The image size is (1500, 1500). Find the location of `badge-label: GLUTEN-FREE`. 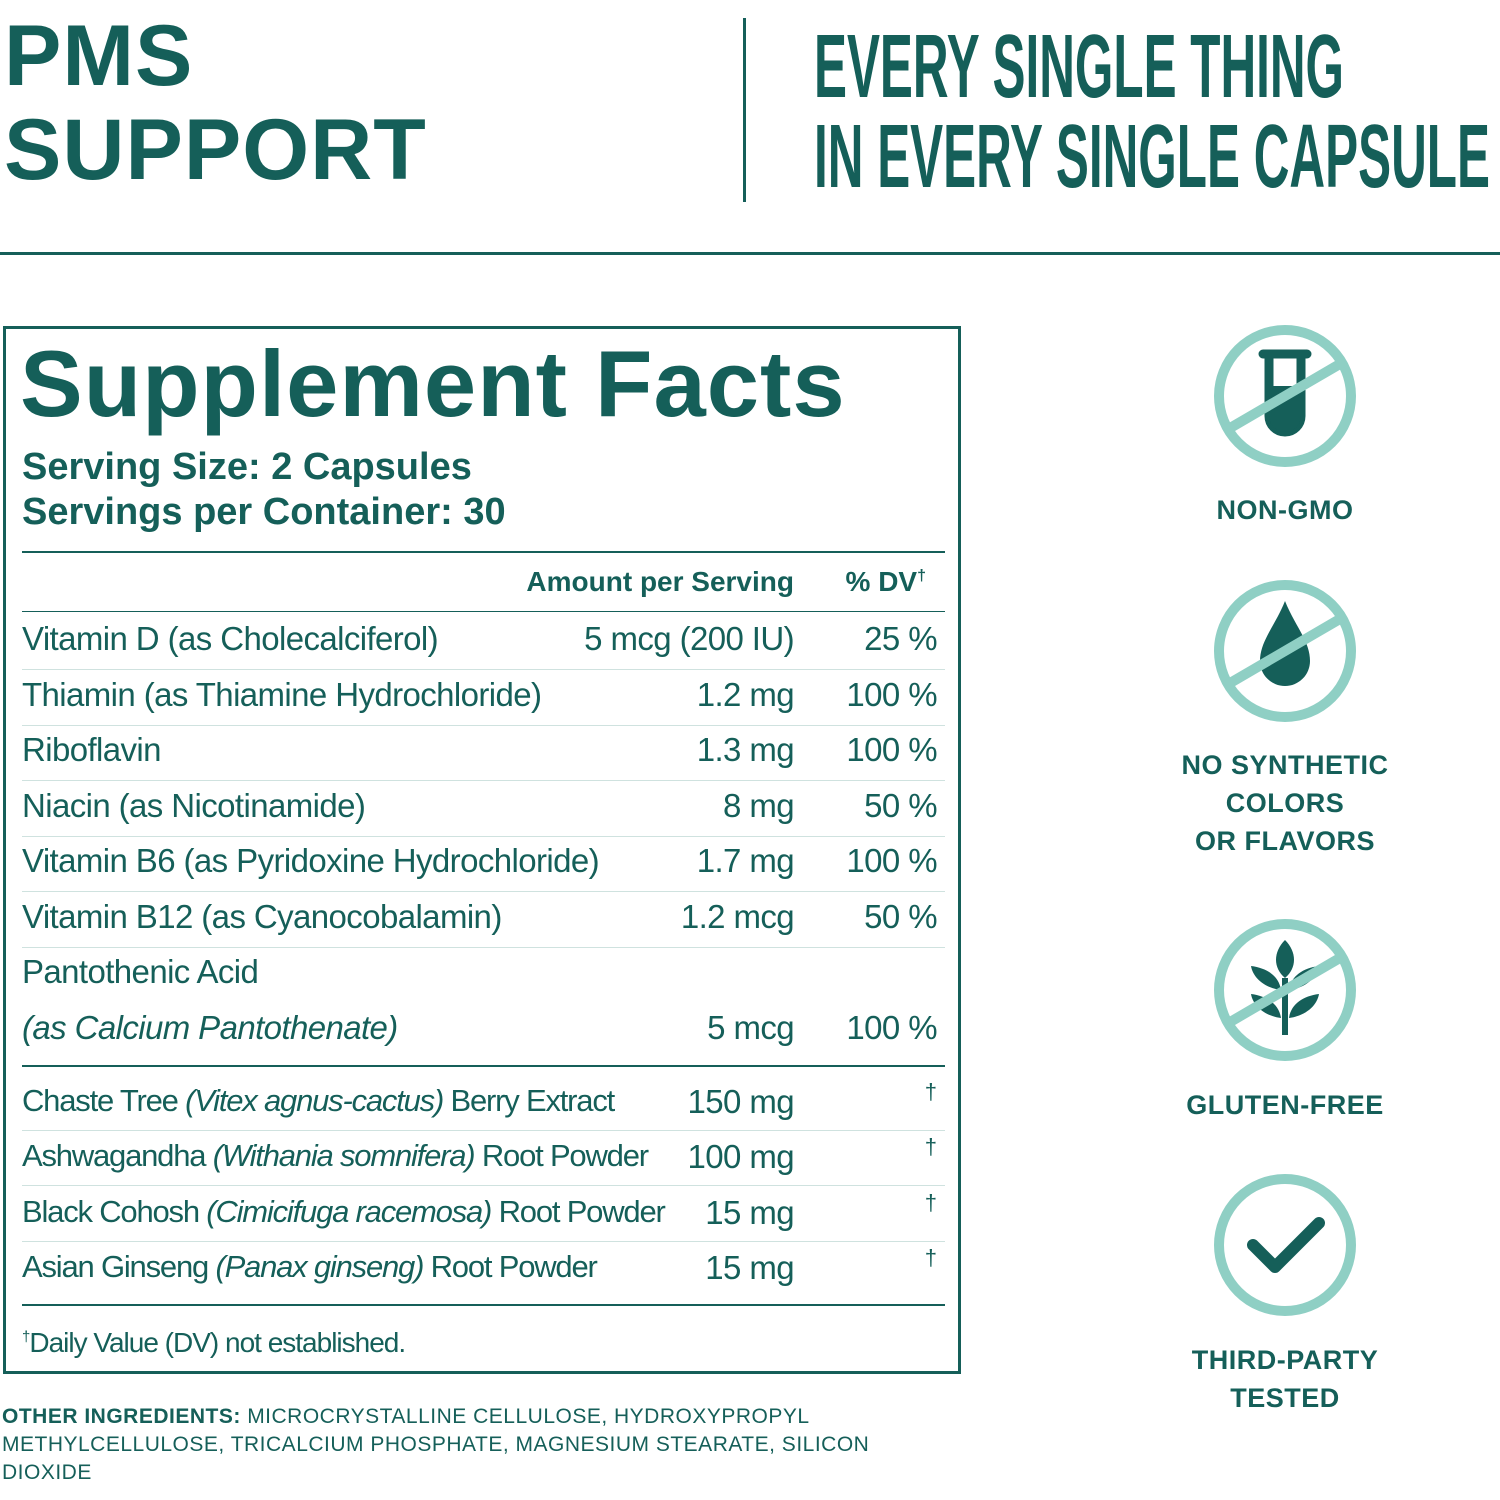

badge-label: GLUTEN-FREE is located at coordinates (1285, 1105).